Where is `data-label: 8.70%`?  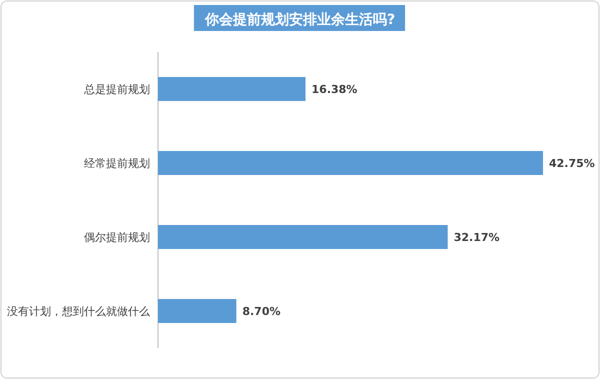 data-label: 8.70% is located at coordinates (261, 311).